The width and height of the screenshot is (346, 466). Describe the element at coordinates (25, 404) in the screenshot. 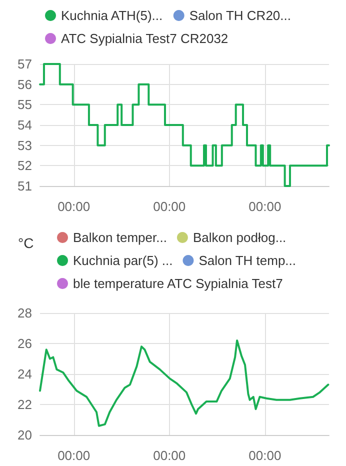

I see `y-tick-label: 22` at that location.